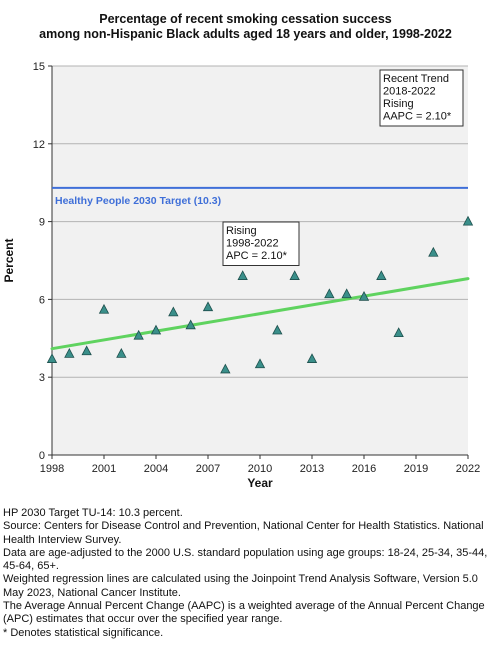 This screenshot has height=646, width=491. I want to click on recent-trend-annotation-box, so click(421, 98).